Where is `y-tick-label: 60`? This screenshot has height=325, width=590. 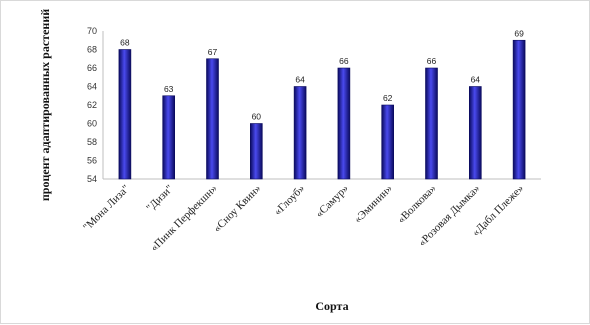
y-tick-label: 60 is located at coordinates (92, 124).